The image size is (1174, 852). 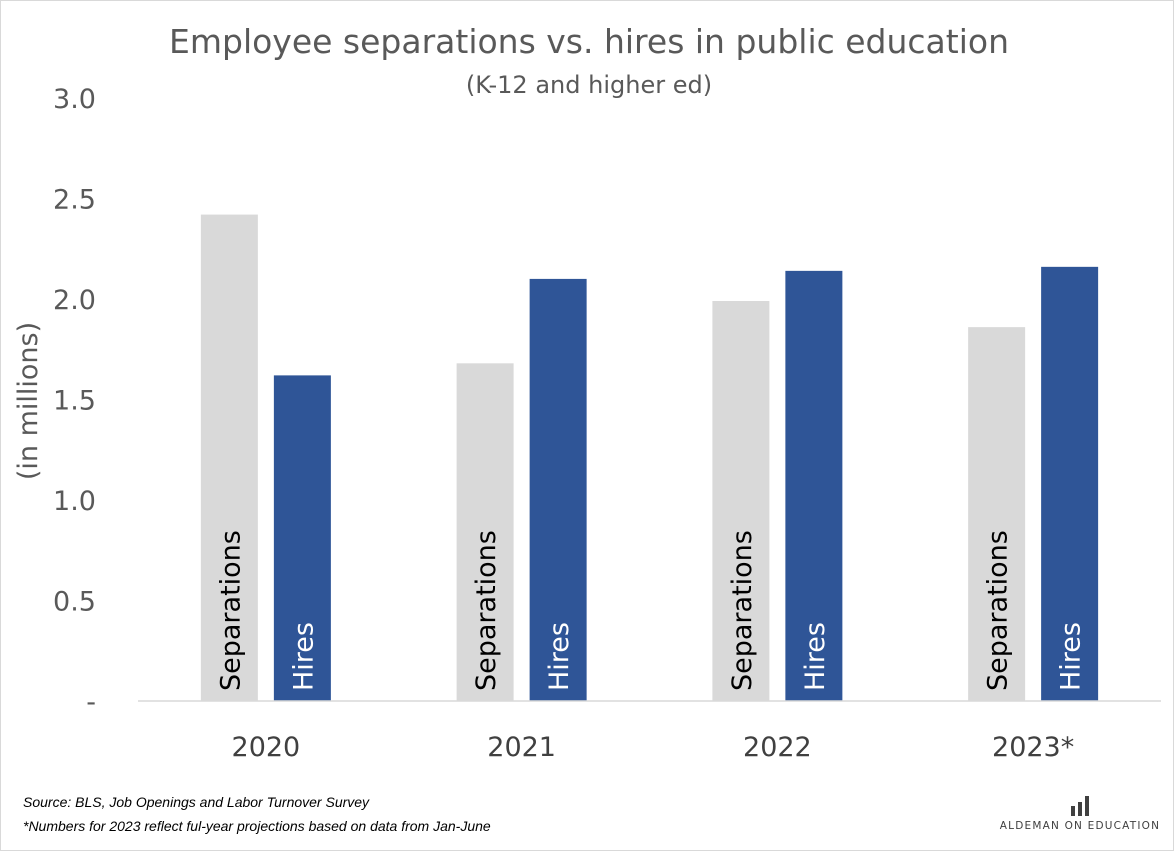 I want to click on brand-name: ALDEMAN ON EDUCATION, so click(x=1080, y=826).